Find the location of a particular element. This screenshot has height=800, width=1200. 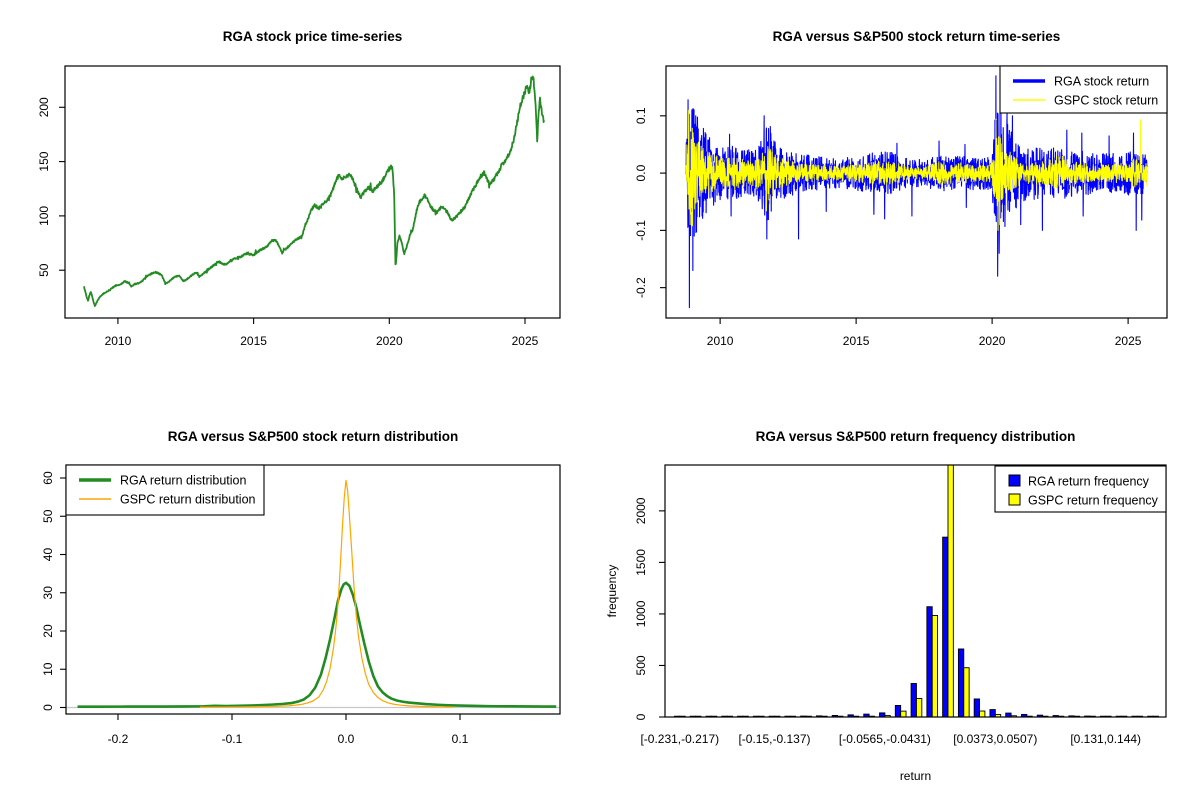

rga-density-line is located at coordinates (317, 644).